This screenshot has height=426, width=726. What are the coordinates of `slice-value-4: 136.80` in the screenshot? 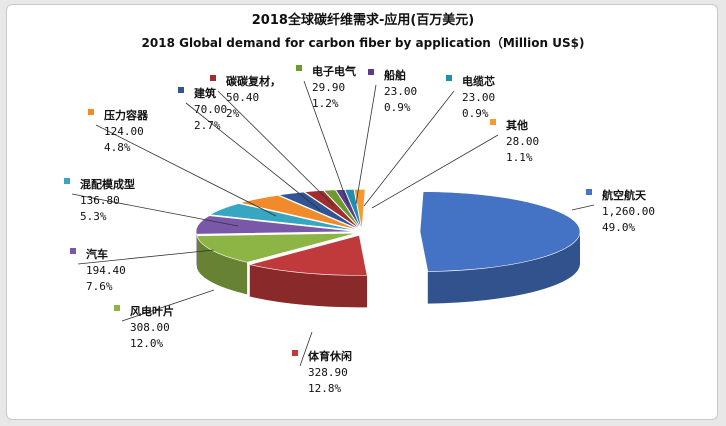 It's located at (100, 200).